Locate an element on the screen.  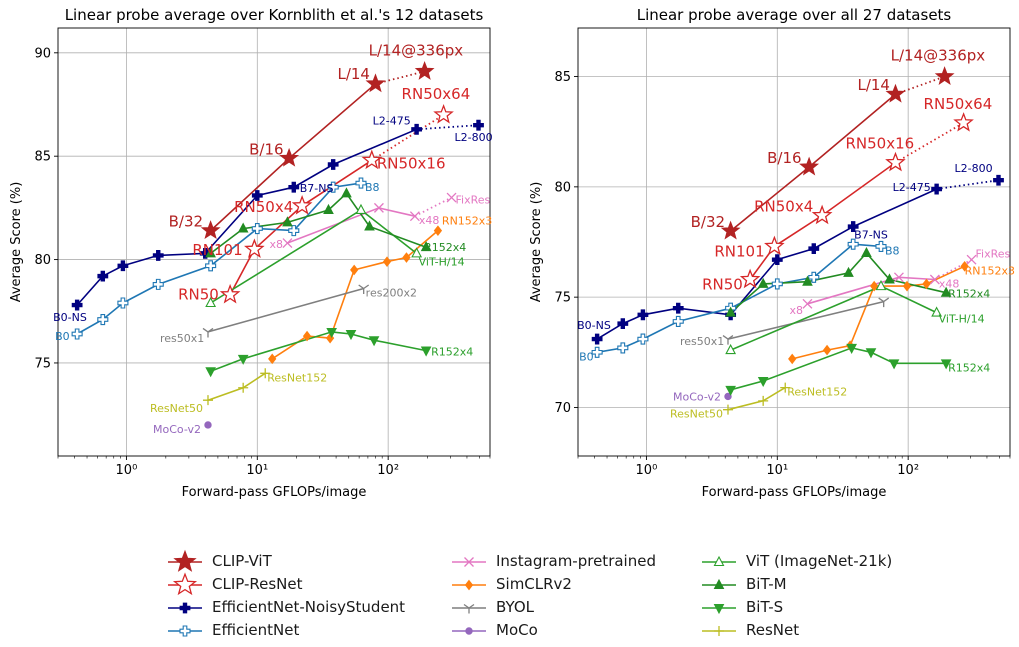
y-tick-label: 70 is located at coordinates (562, 408).